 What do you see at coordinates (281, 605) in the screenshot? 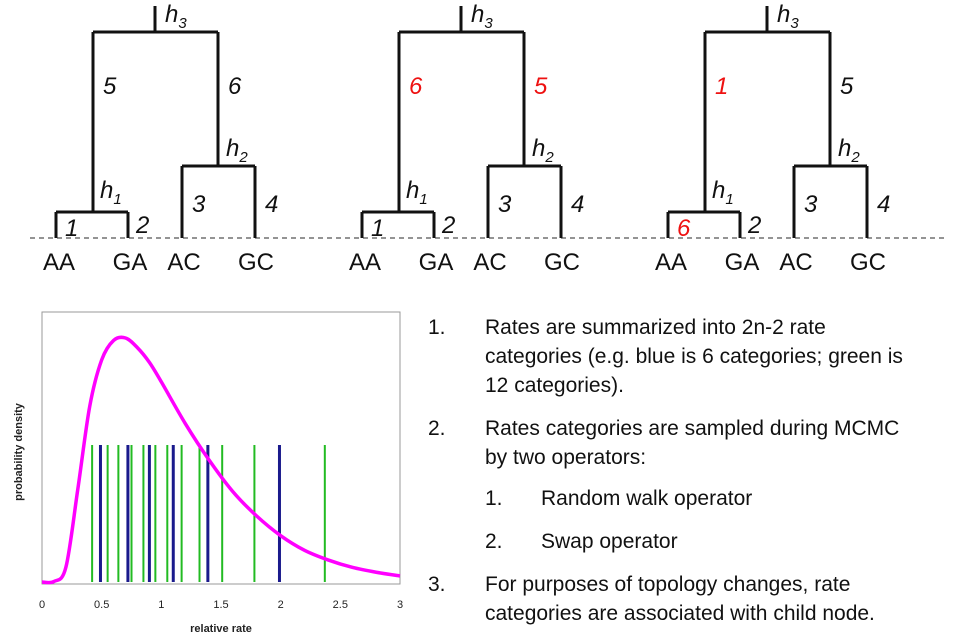
I see `x-tick-label: 2` at bounding box center [281, 605].